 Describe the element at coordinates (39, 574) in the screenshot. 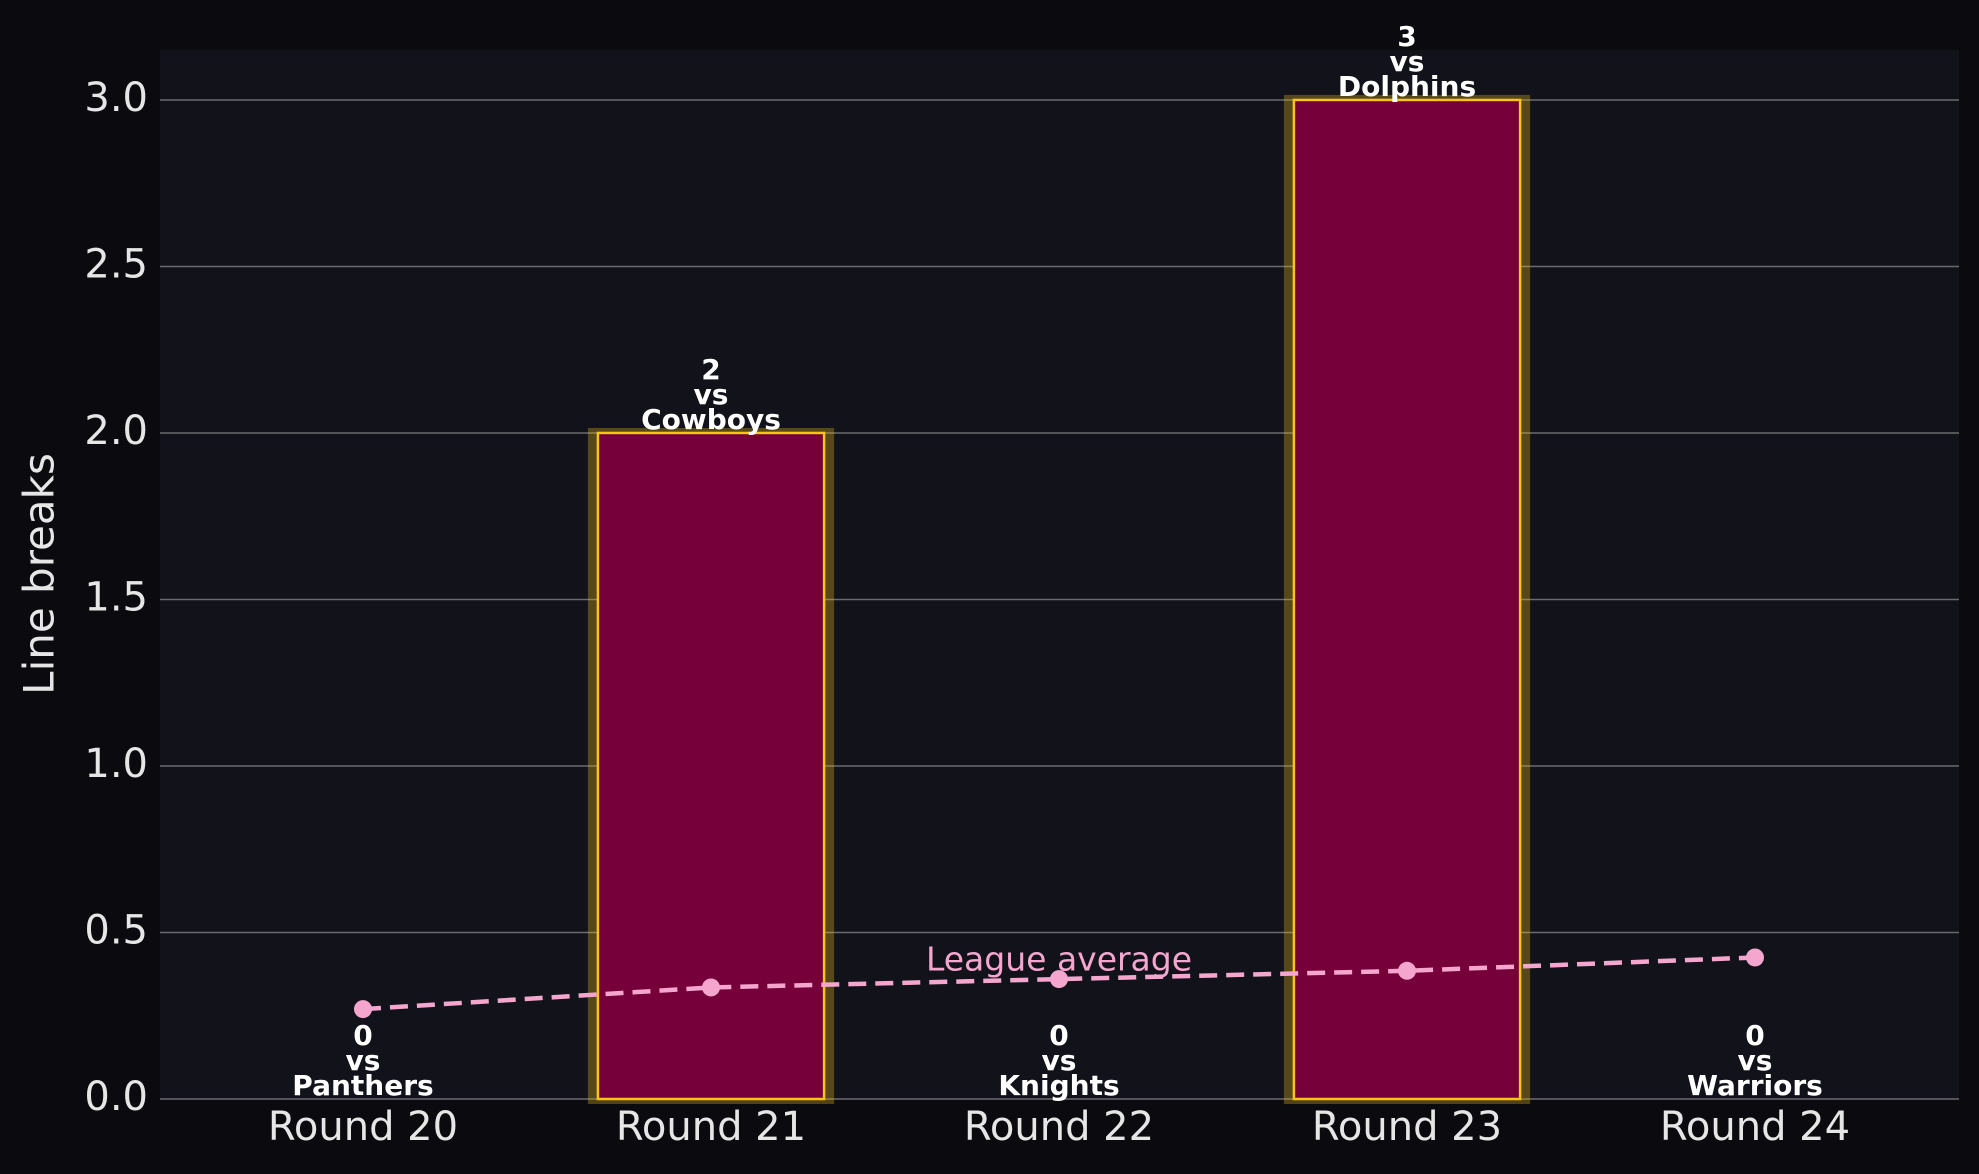

I see `y-axis-label: Line breaks` at that location.